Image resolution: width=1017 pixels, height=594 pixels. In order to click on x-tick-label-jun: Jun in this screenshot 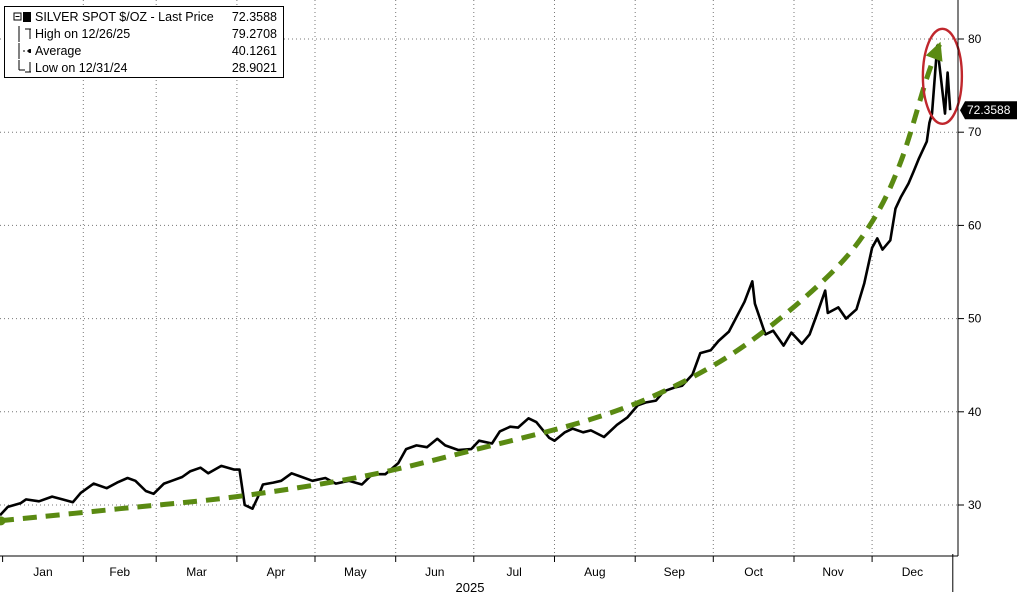, I will do `click(434, 572)`.